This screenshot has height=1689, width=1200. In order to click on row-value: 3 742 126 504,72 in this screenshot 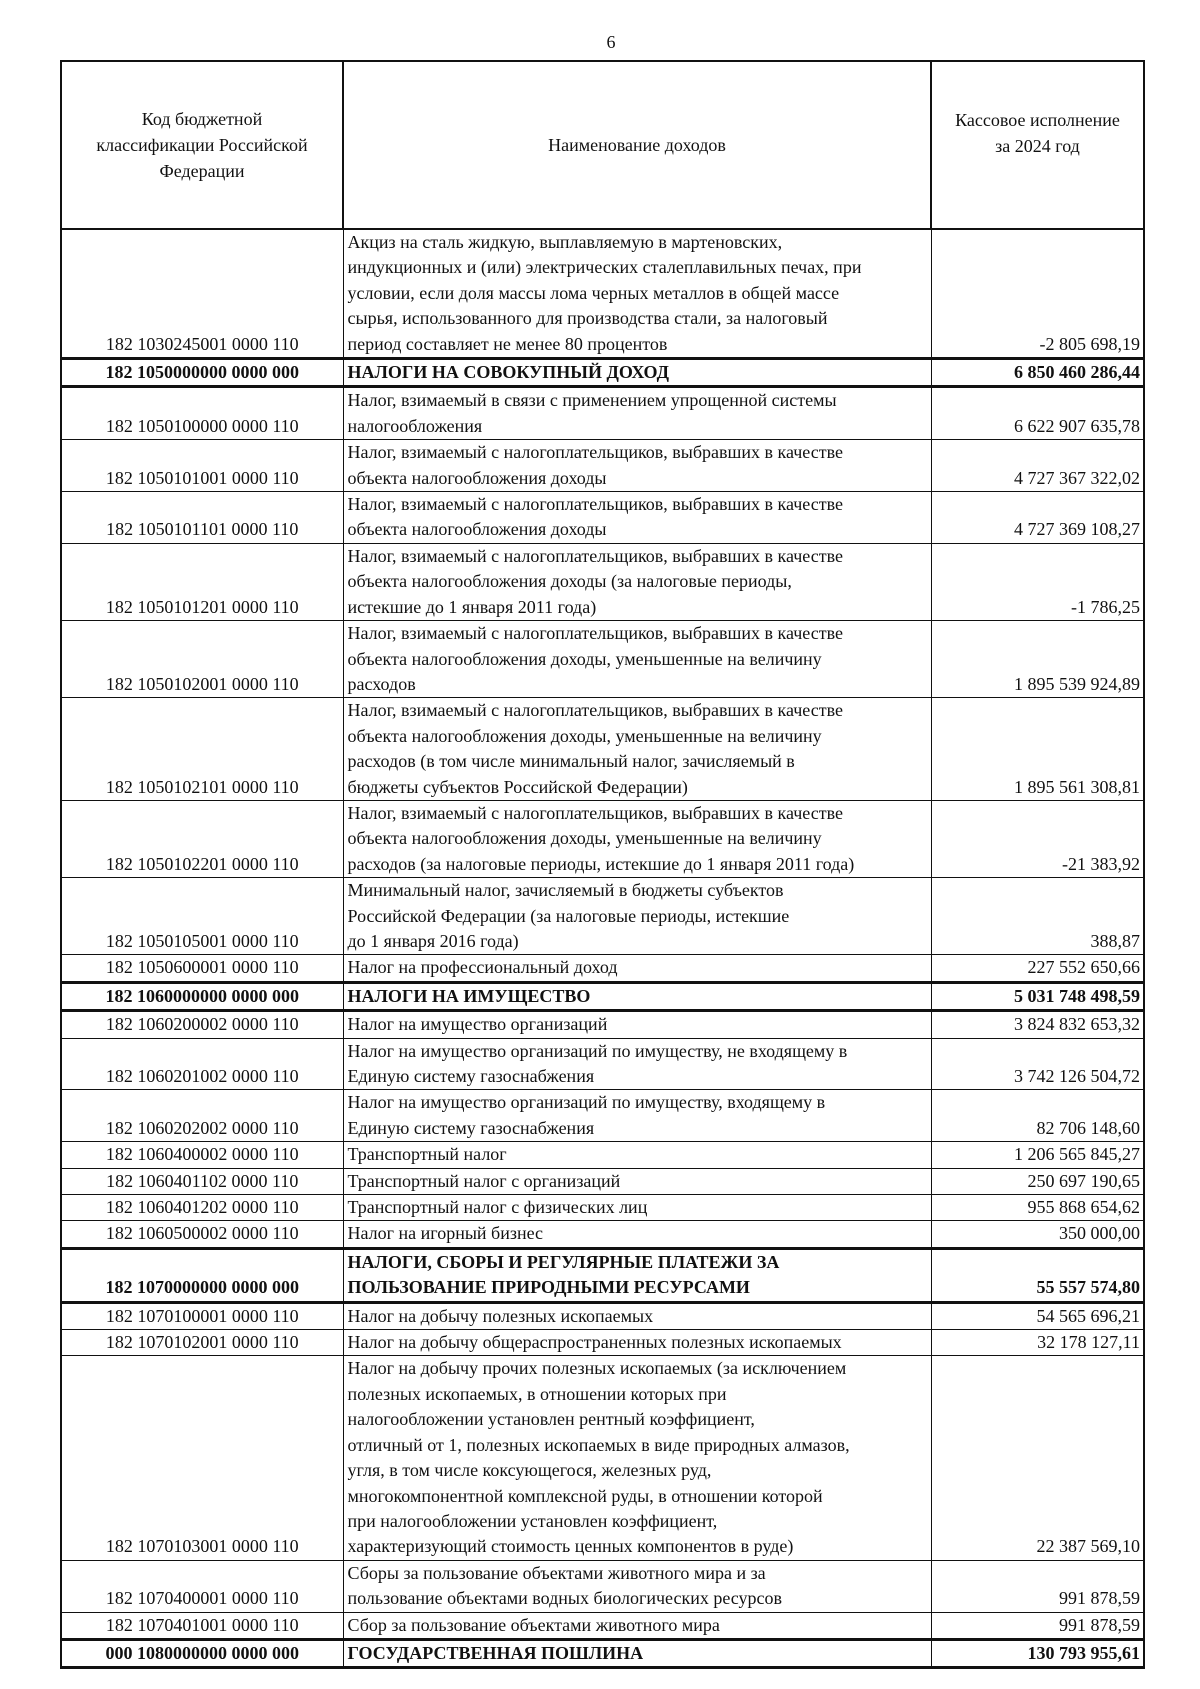, I will do `click(1037, 1064)`.